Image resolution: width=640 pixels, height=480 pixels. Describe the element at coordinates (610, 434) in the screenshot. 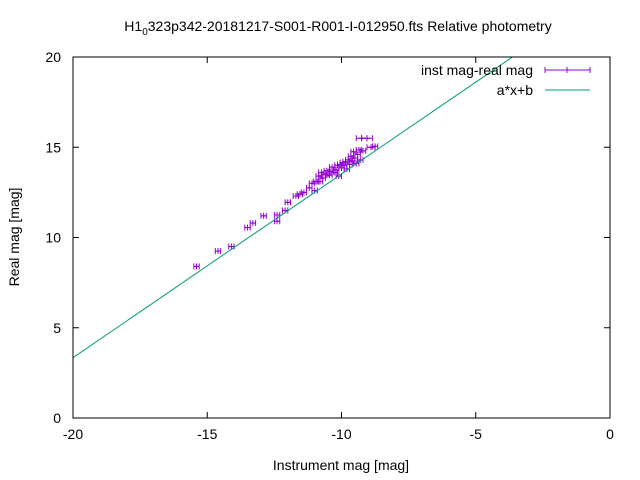

I see `x-tick-label: 0` at that location.